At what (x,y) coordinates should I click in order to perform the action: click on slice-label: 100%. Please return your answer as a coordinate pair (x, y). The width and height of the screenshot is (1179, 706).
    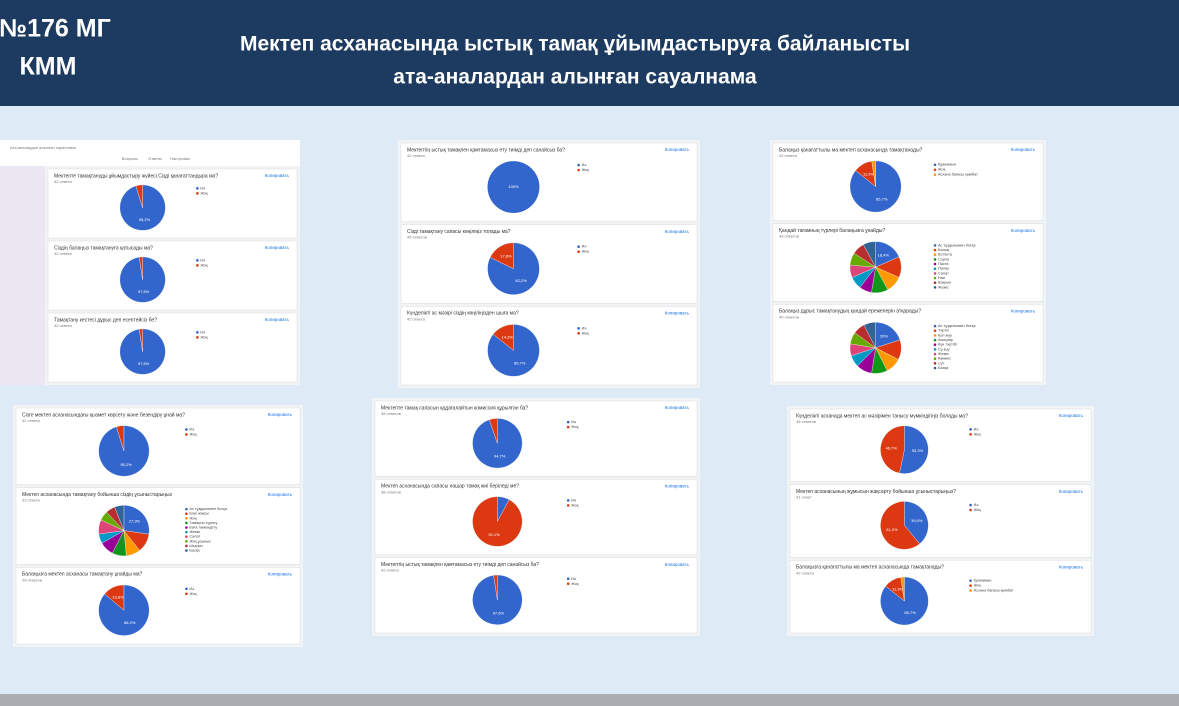
    Looking at the image, I should click on (513, 186).